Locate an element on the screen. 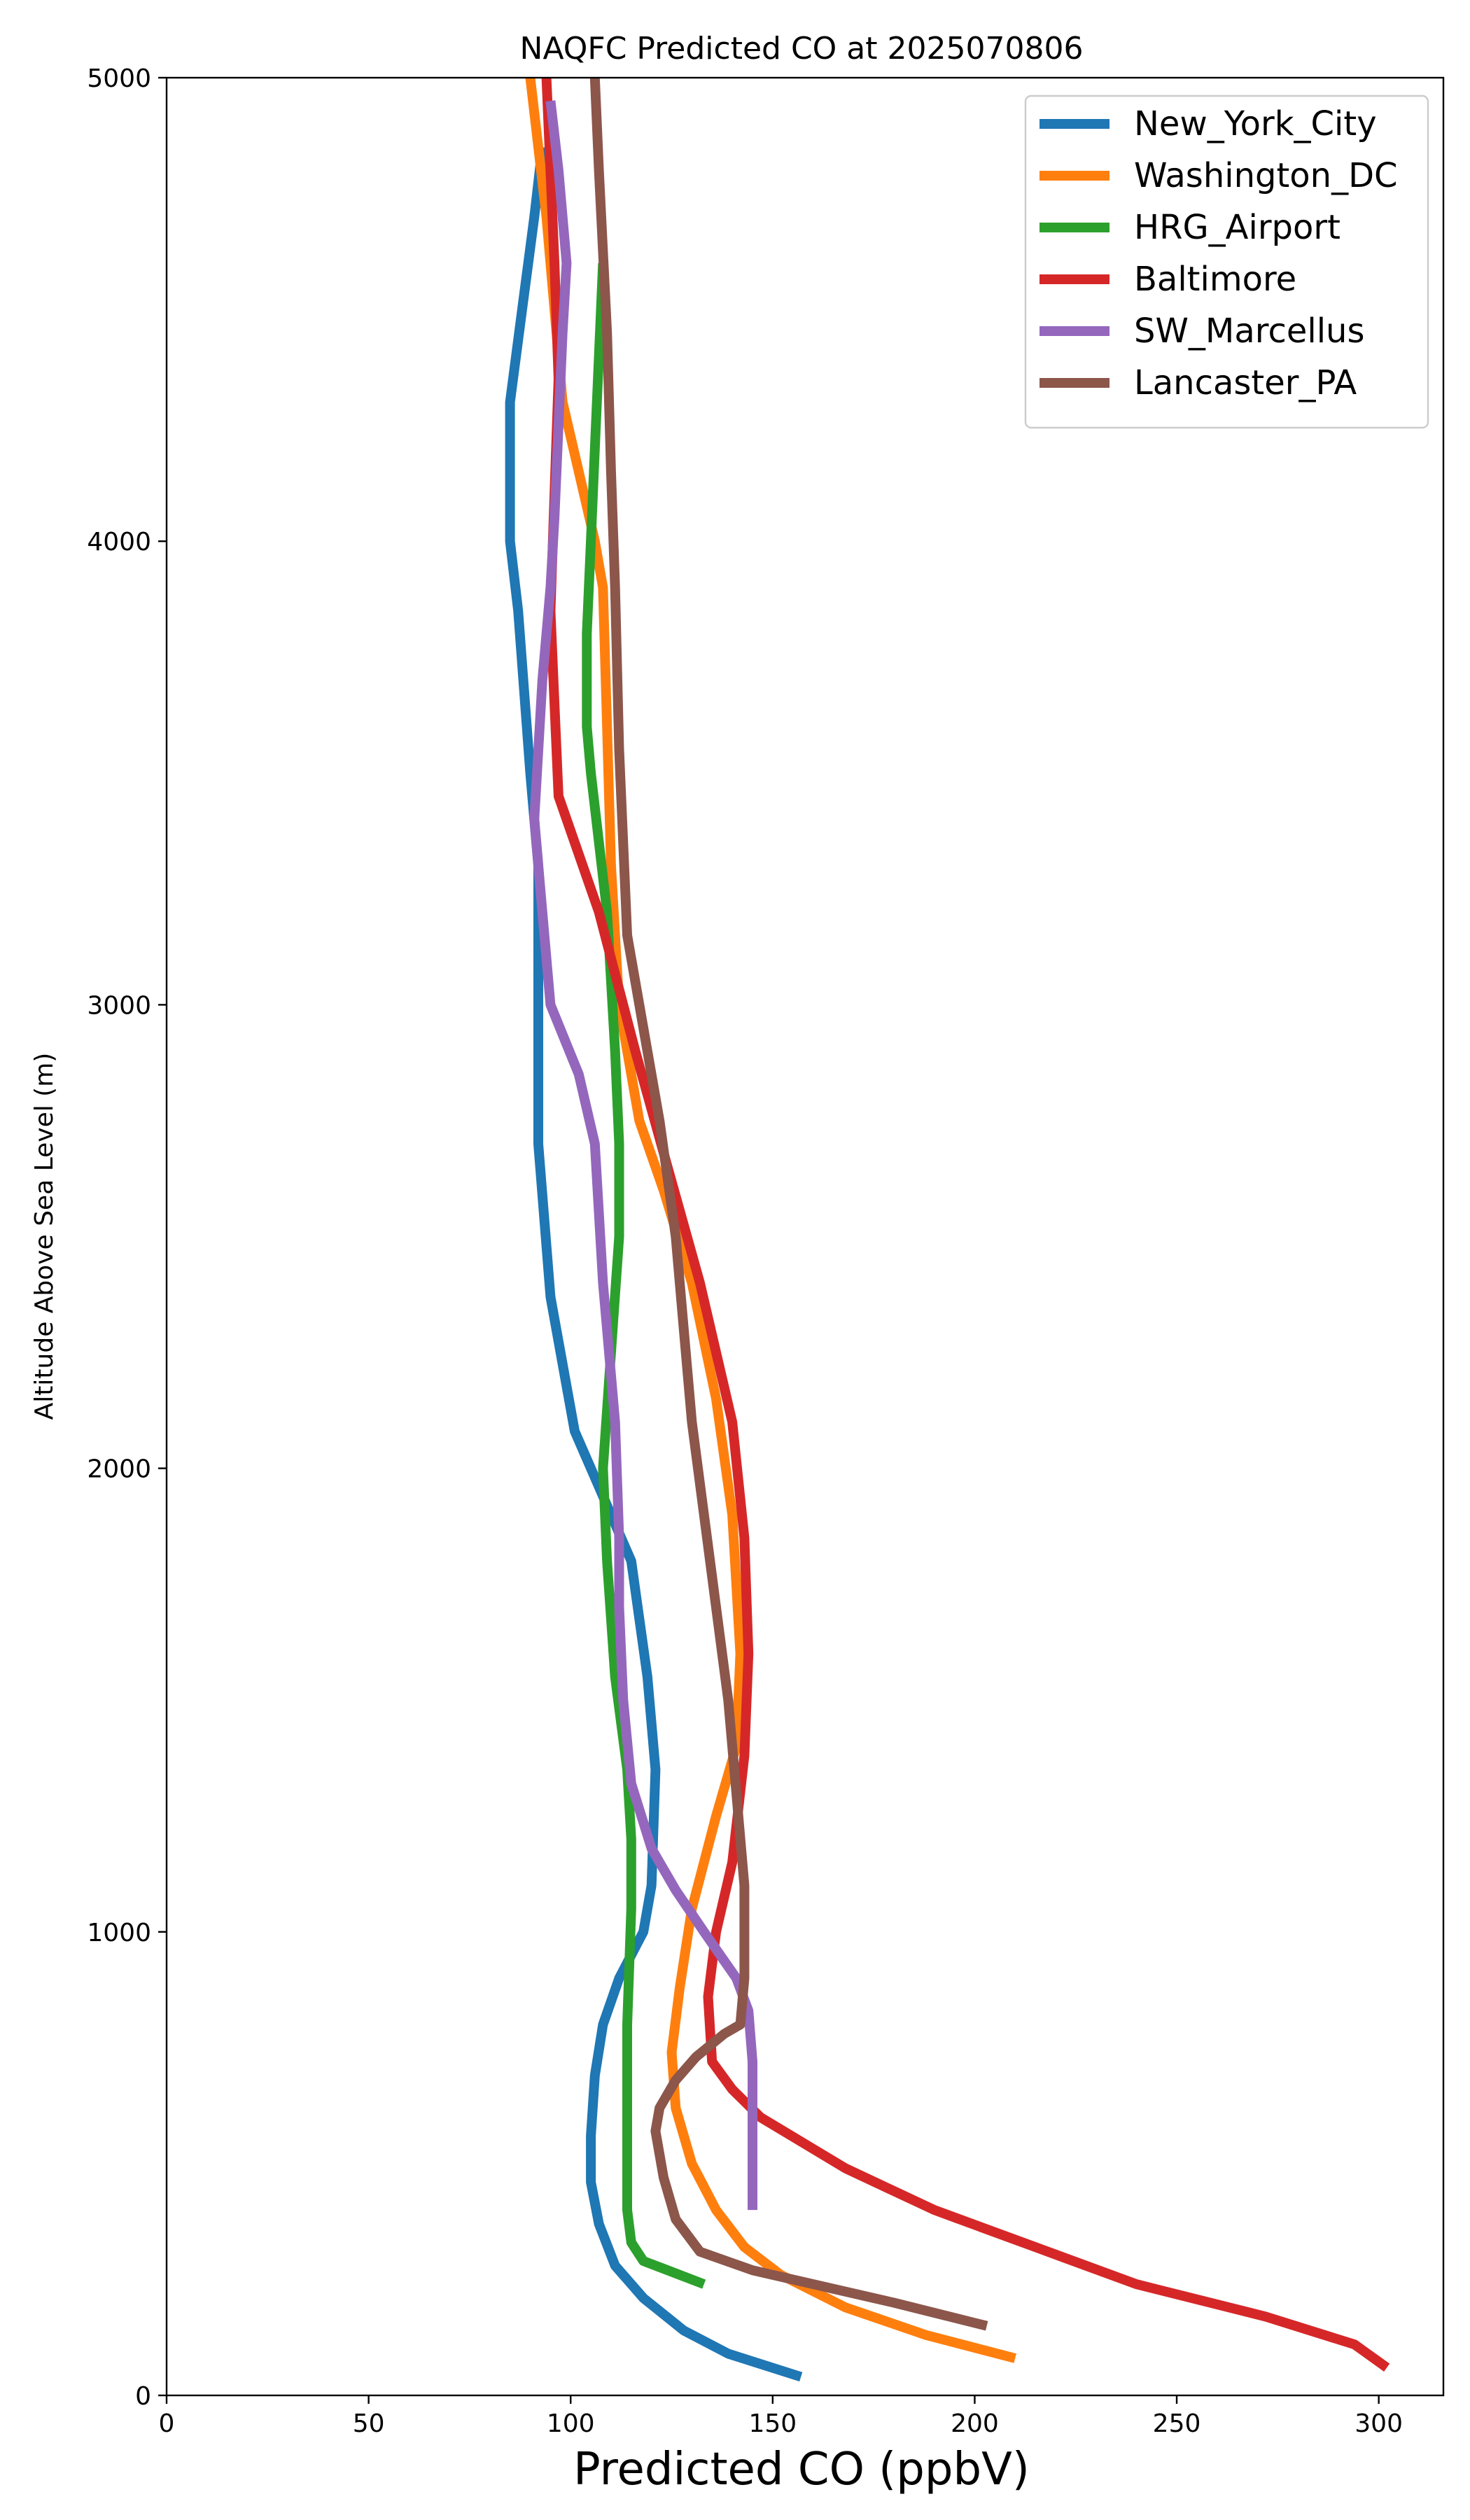  legend-label: Baltimore is located at coordinates (1215, 279).